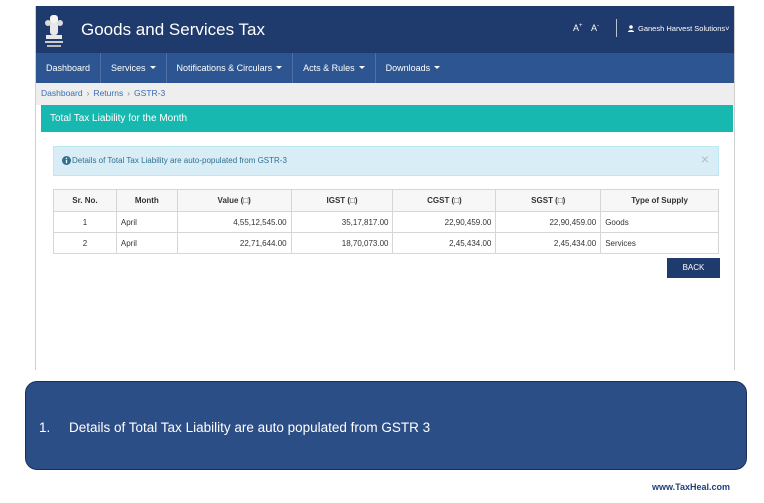 Image resolution: width=764 pixels, height=503 pixels. Describe the element at coordinates (54, 31) in the screenshot. I see `national-emblem-icon` at that location.